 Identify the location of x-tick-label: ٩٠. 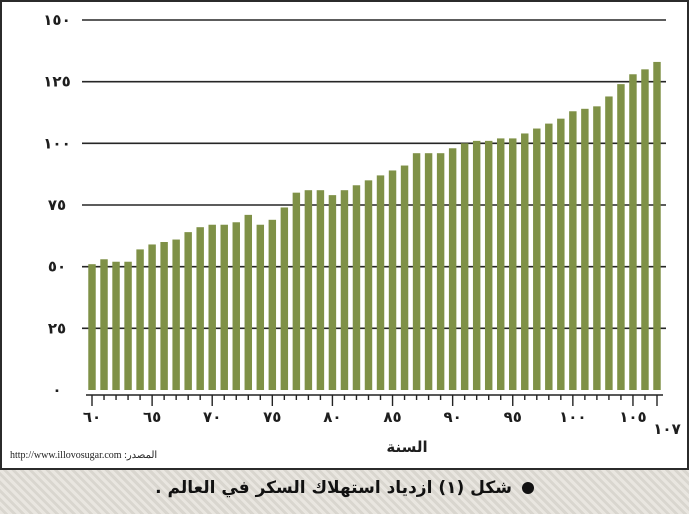
(452, 417).